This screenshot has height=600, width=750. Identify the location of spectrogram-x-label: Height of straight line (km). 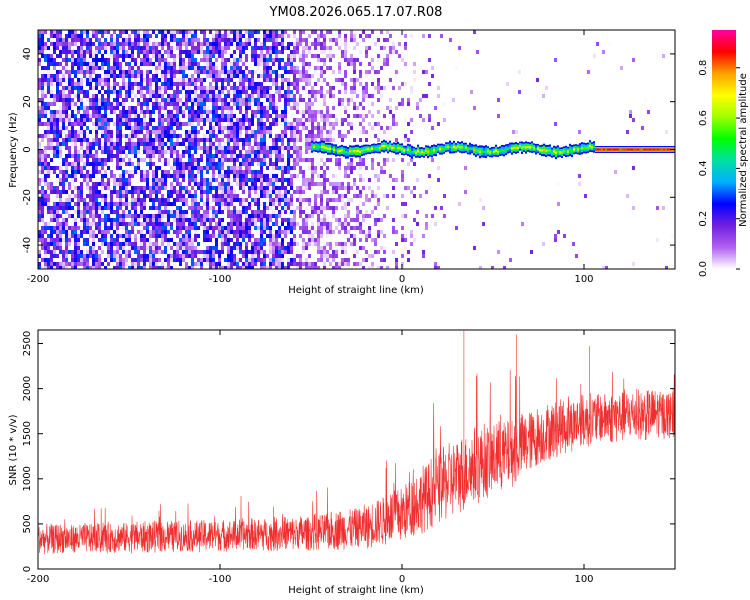
(356, 290).